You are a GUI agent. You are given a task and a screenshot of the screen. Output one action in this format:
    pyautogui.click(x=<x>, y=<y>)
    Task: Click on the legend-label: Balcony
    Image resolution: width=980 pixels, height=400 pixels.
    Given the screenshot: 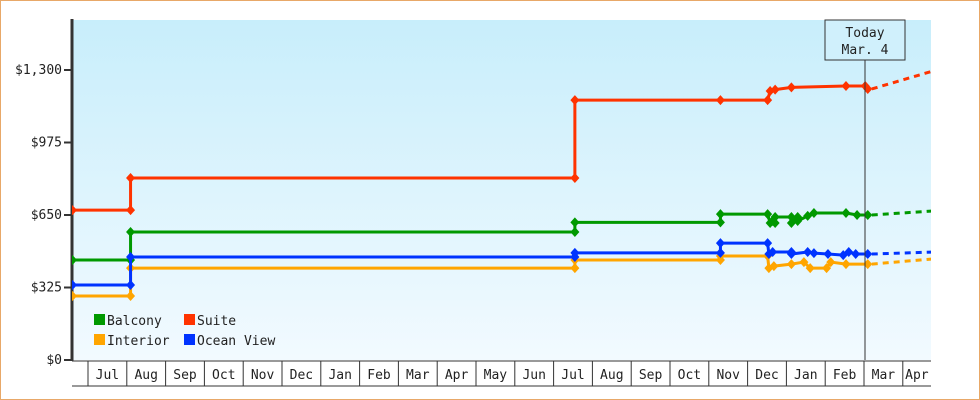 What is the action you would take?
    pyautogui.click(x=134, y=321)
    